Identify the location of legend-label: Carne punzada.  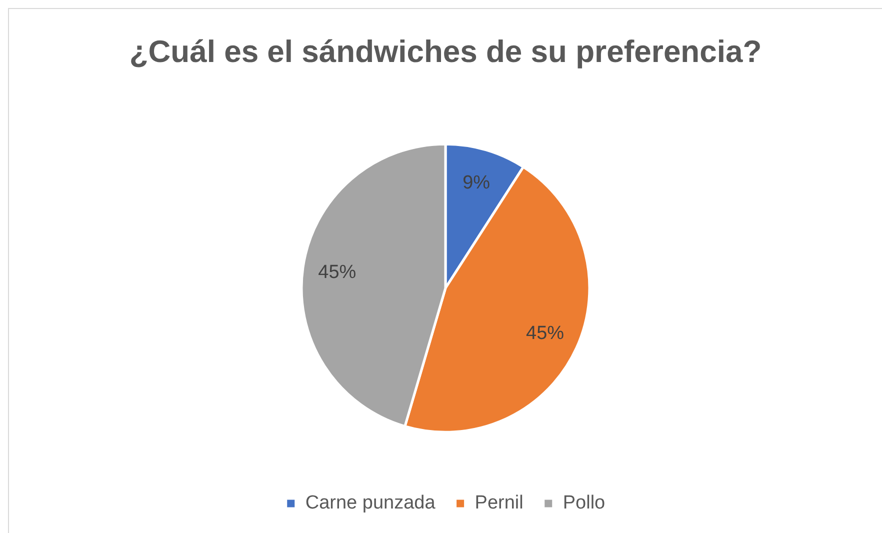
(370, 503).